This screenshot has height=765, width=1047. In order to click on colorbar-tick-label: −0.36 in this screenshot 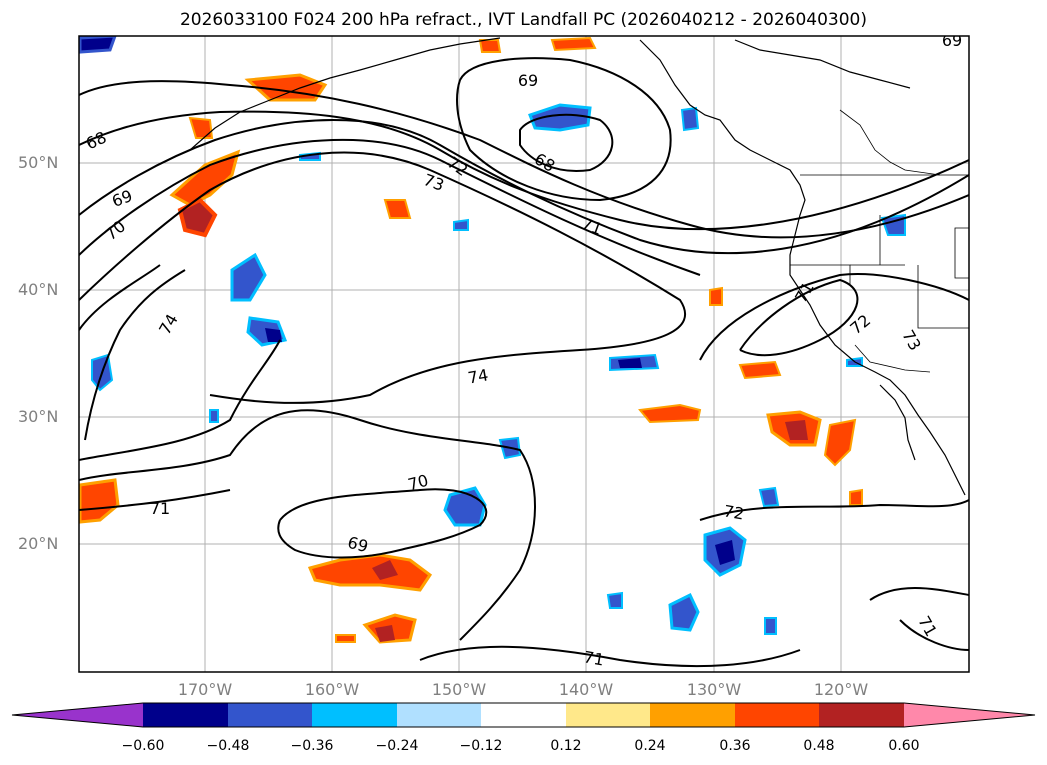, I will do `click(312, 746)`.